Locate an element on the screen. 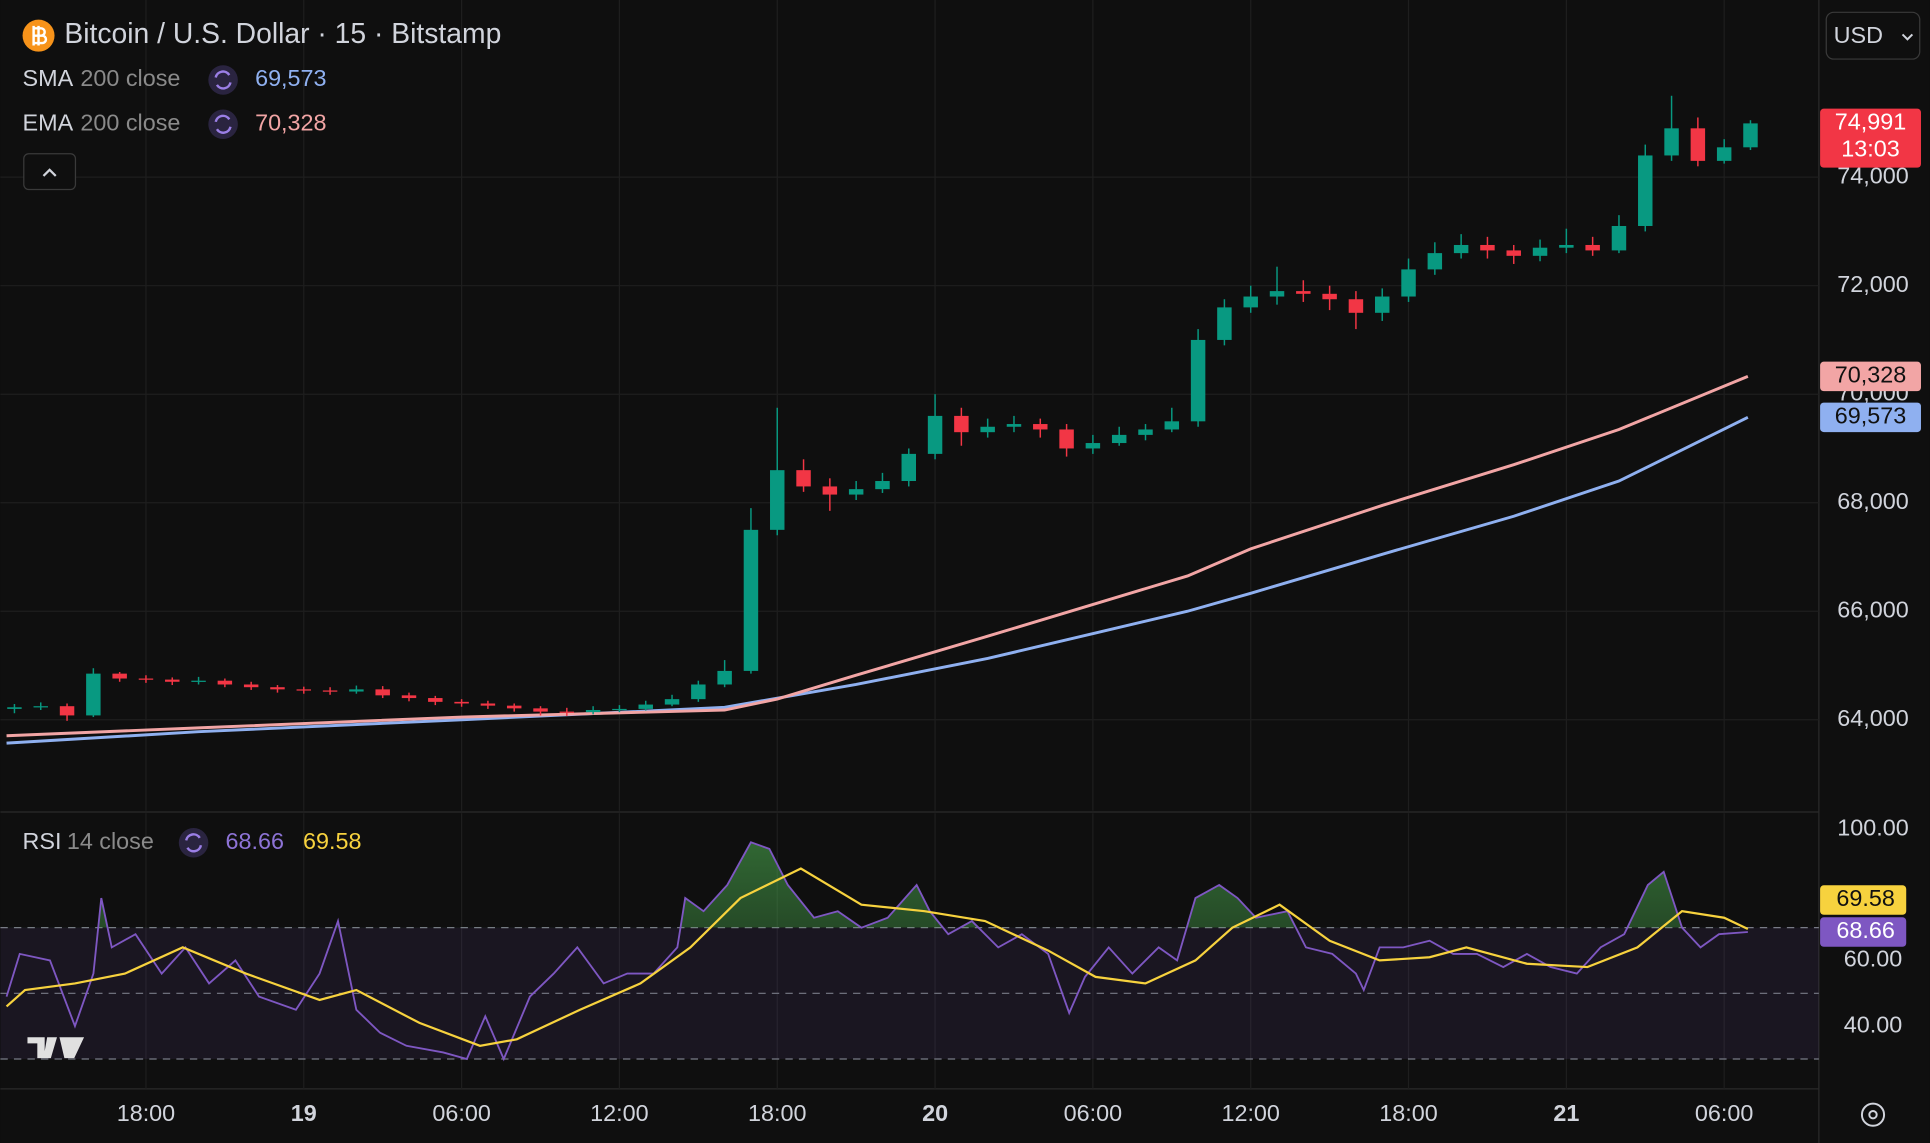 The width and height of the screenshot is (1930, 1143). x-tick-label: 20 is located at coordinates (935, 1113).